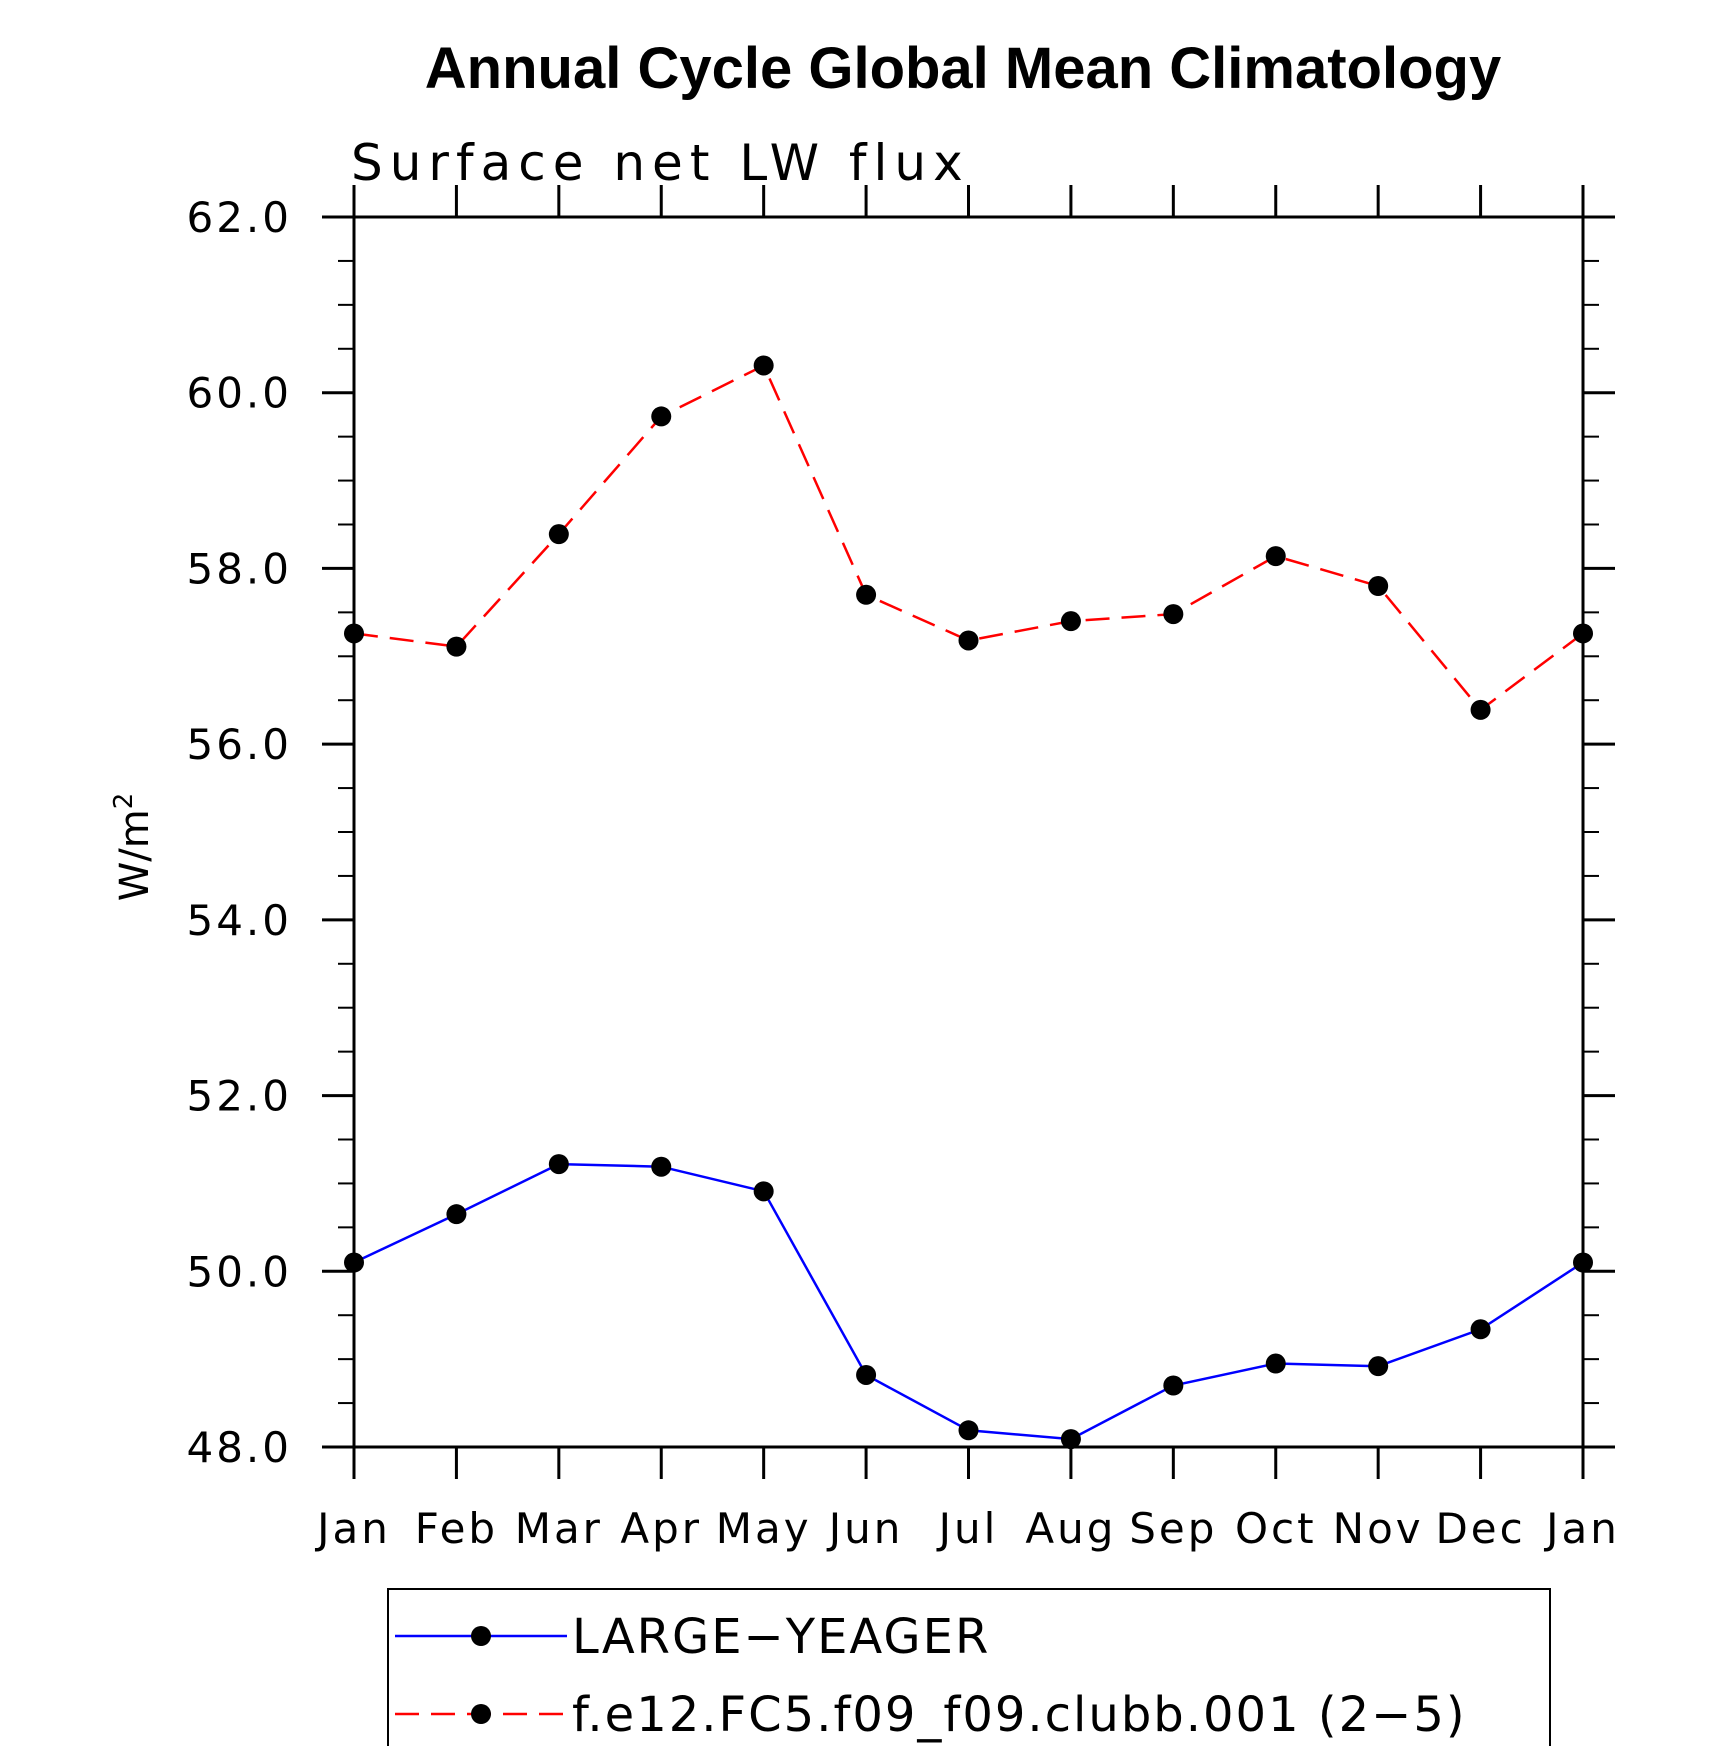 This screenshot has height=1746, width=1710. Describe the element at coordinates (781, 1637) in the screenshot. I see `legend-label: LARGE−YEAGER` at that location.